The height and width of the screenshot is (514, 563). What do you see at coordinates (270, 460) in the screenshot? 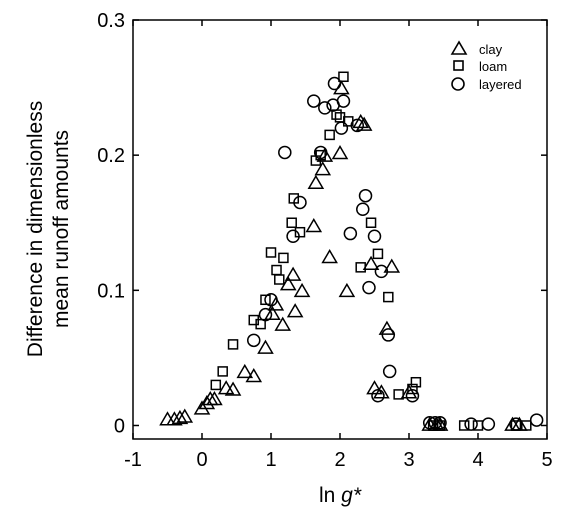
I see `x-tick-label: 1` at bounding box center [270, 460].